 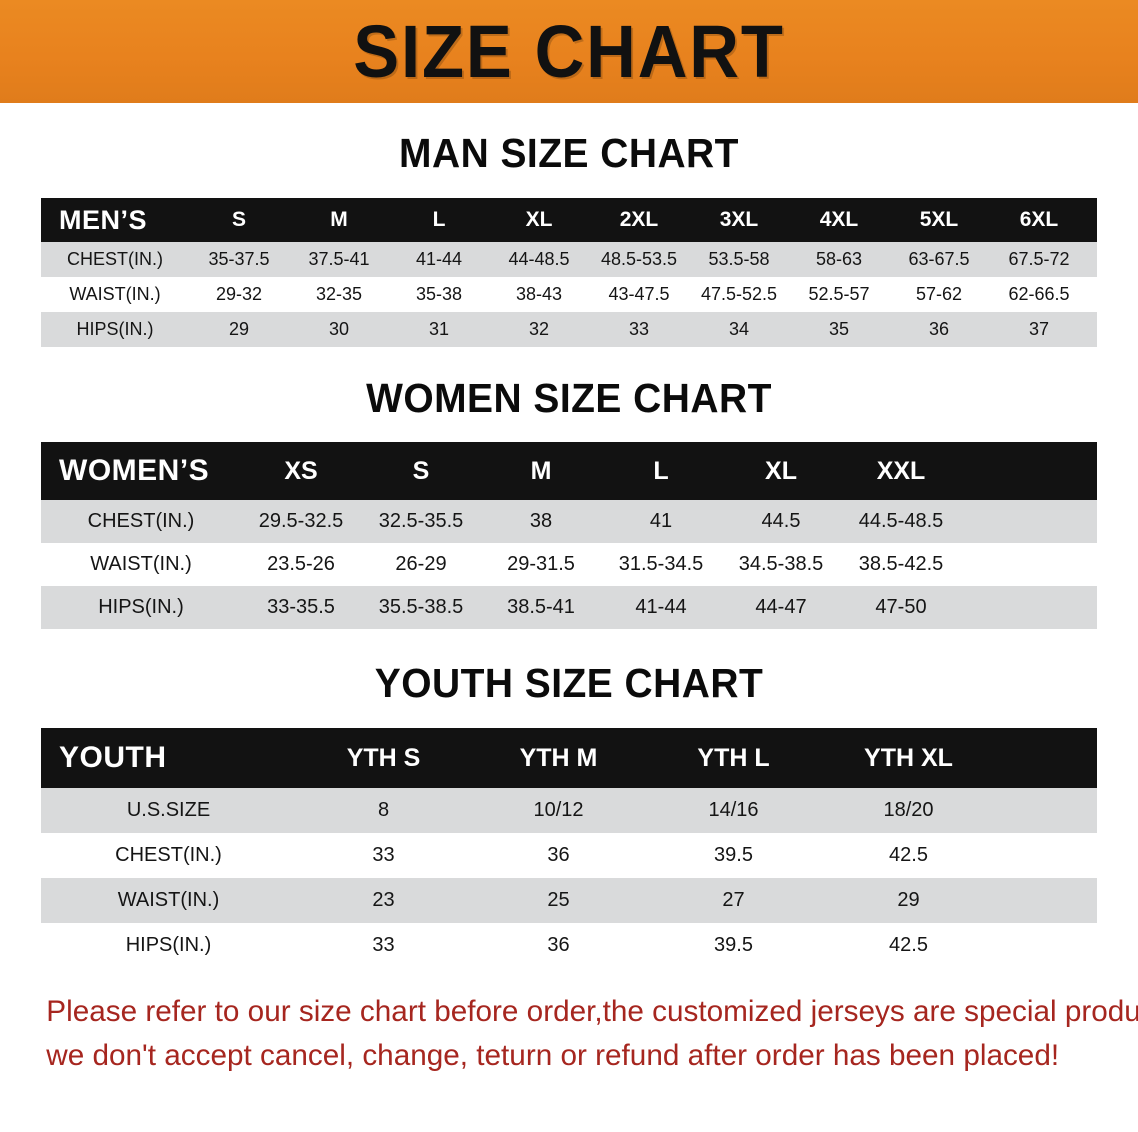 I want to click on man-header-row: MEN’S S M L XL 2XL 3XL 4XL 5XL 6XL, so click(x=569, y=220).